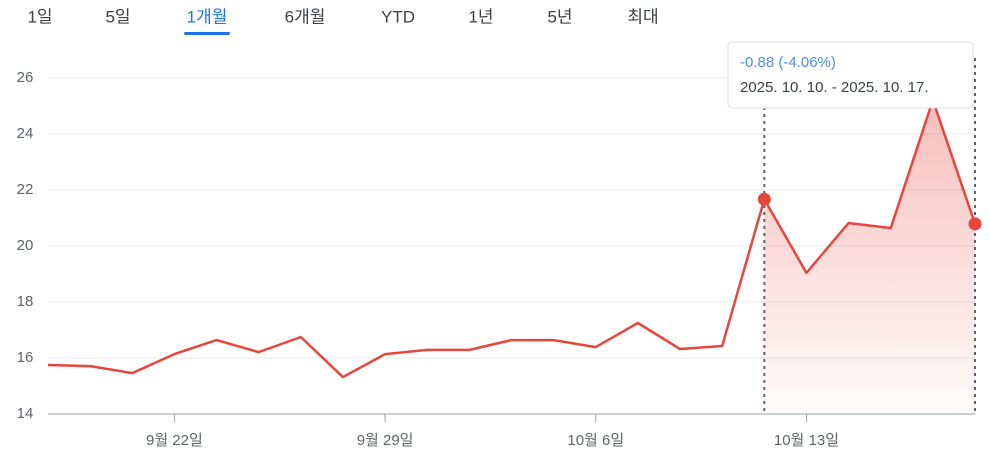 This screenshot has width=989, height=457. Describe the element at coordinates (788, 62) in the screenshot. I see `tooltip-change: -0.88 (-4.06%)` at that location.